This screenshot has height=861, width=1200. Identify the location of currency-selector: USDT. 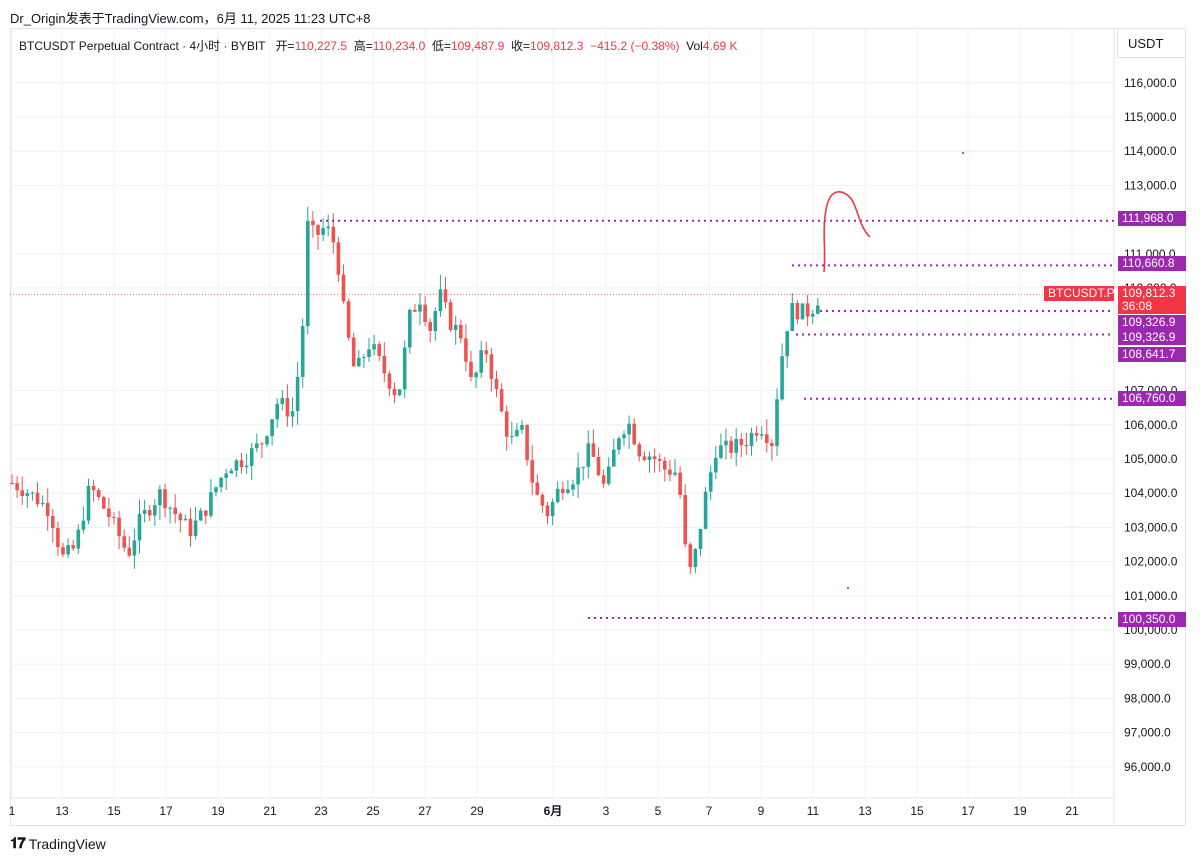
(1151, 44).